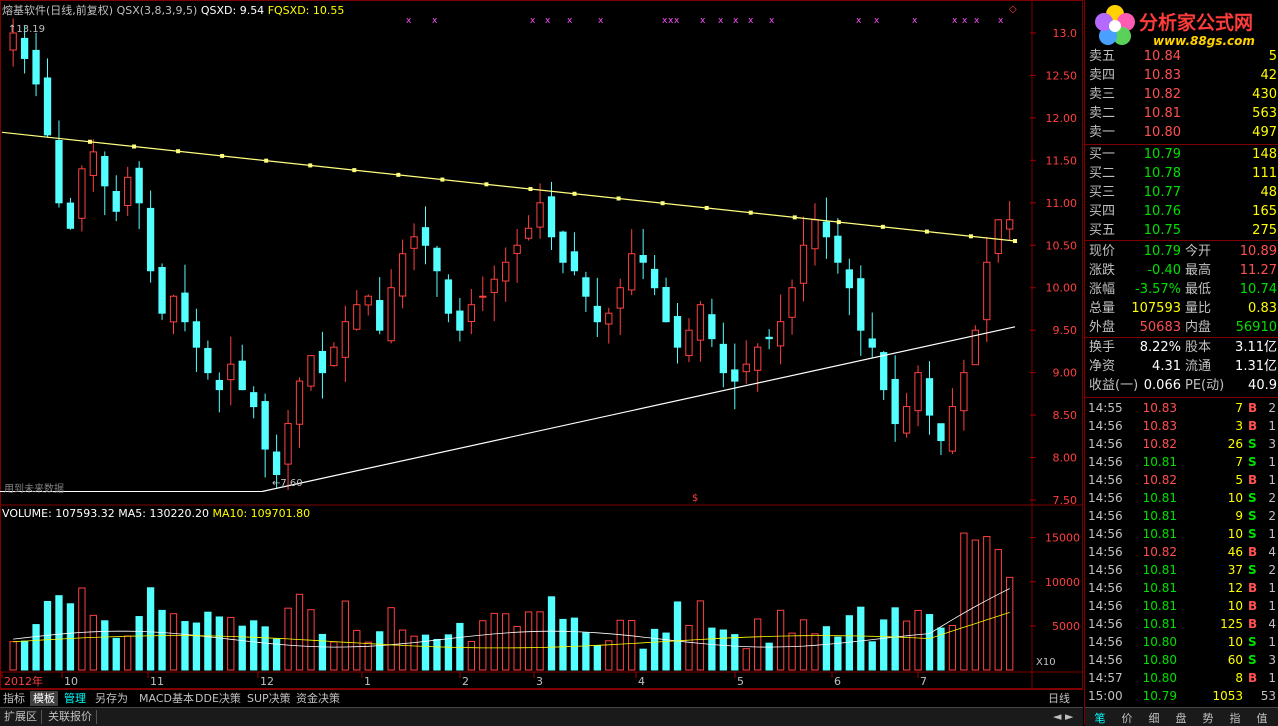 The width and height of the screenshot is (1278, 726). What do you see at coordinates (26, 29) in the screenshot?
I see `max-price-label: ↑13.19` at bounding box center [26, 29].